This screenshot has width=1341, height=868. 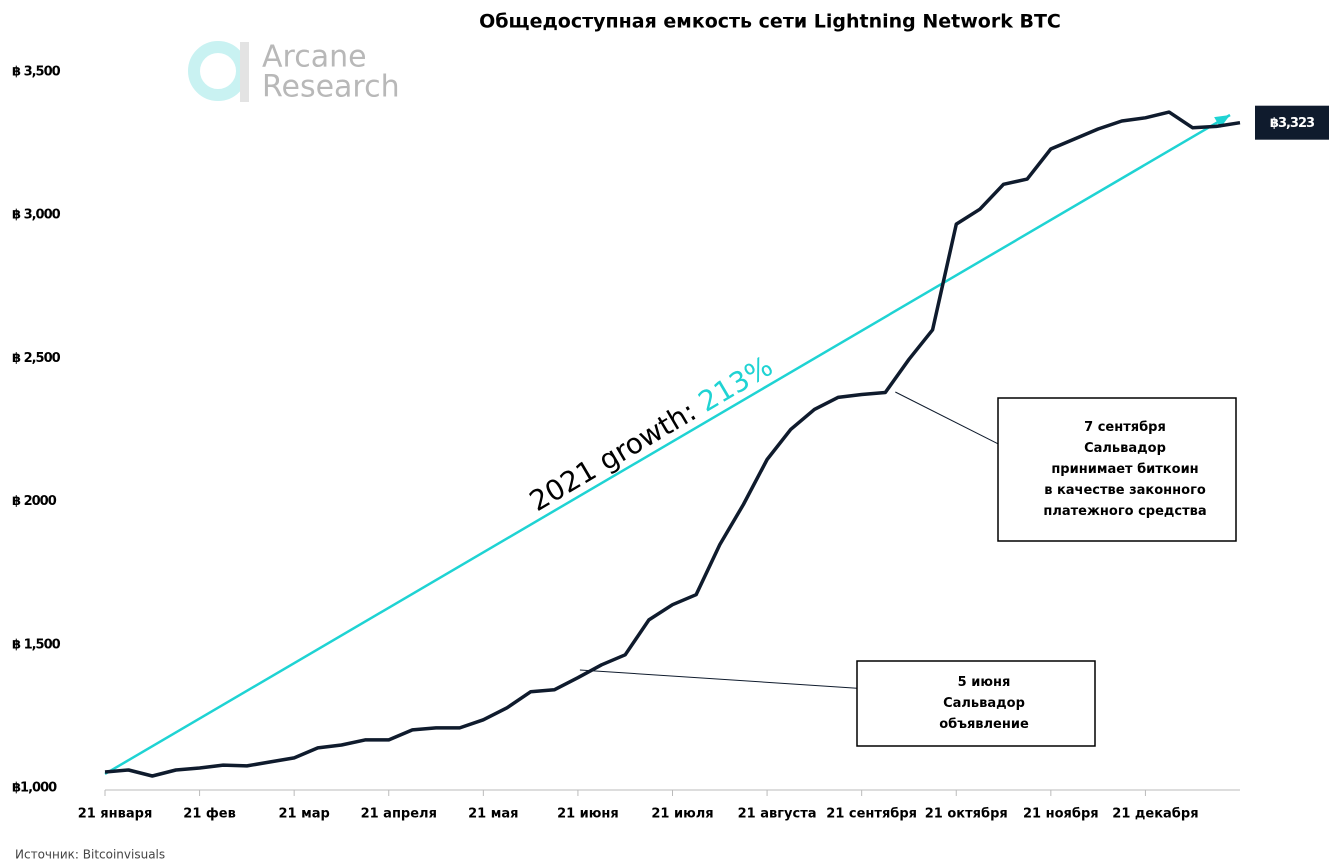 I want to click on y-tick-label: ฿ 1,500, so click(x=36, y=644).